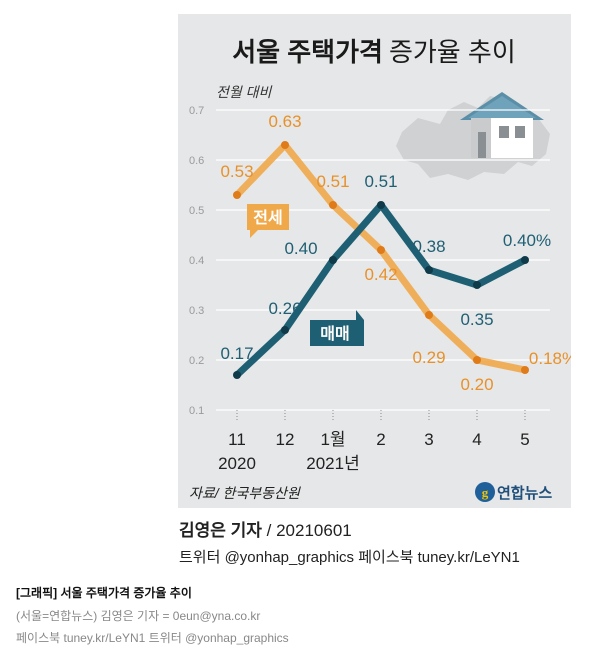 The width and height of the screenshot is (606, 654). I want to click on credit-author-line: 김영은 기자 / 20210601, so click(265, 528).